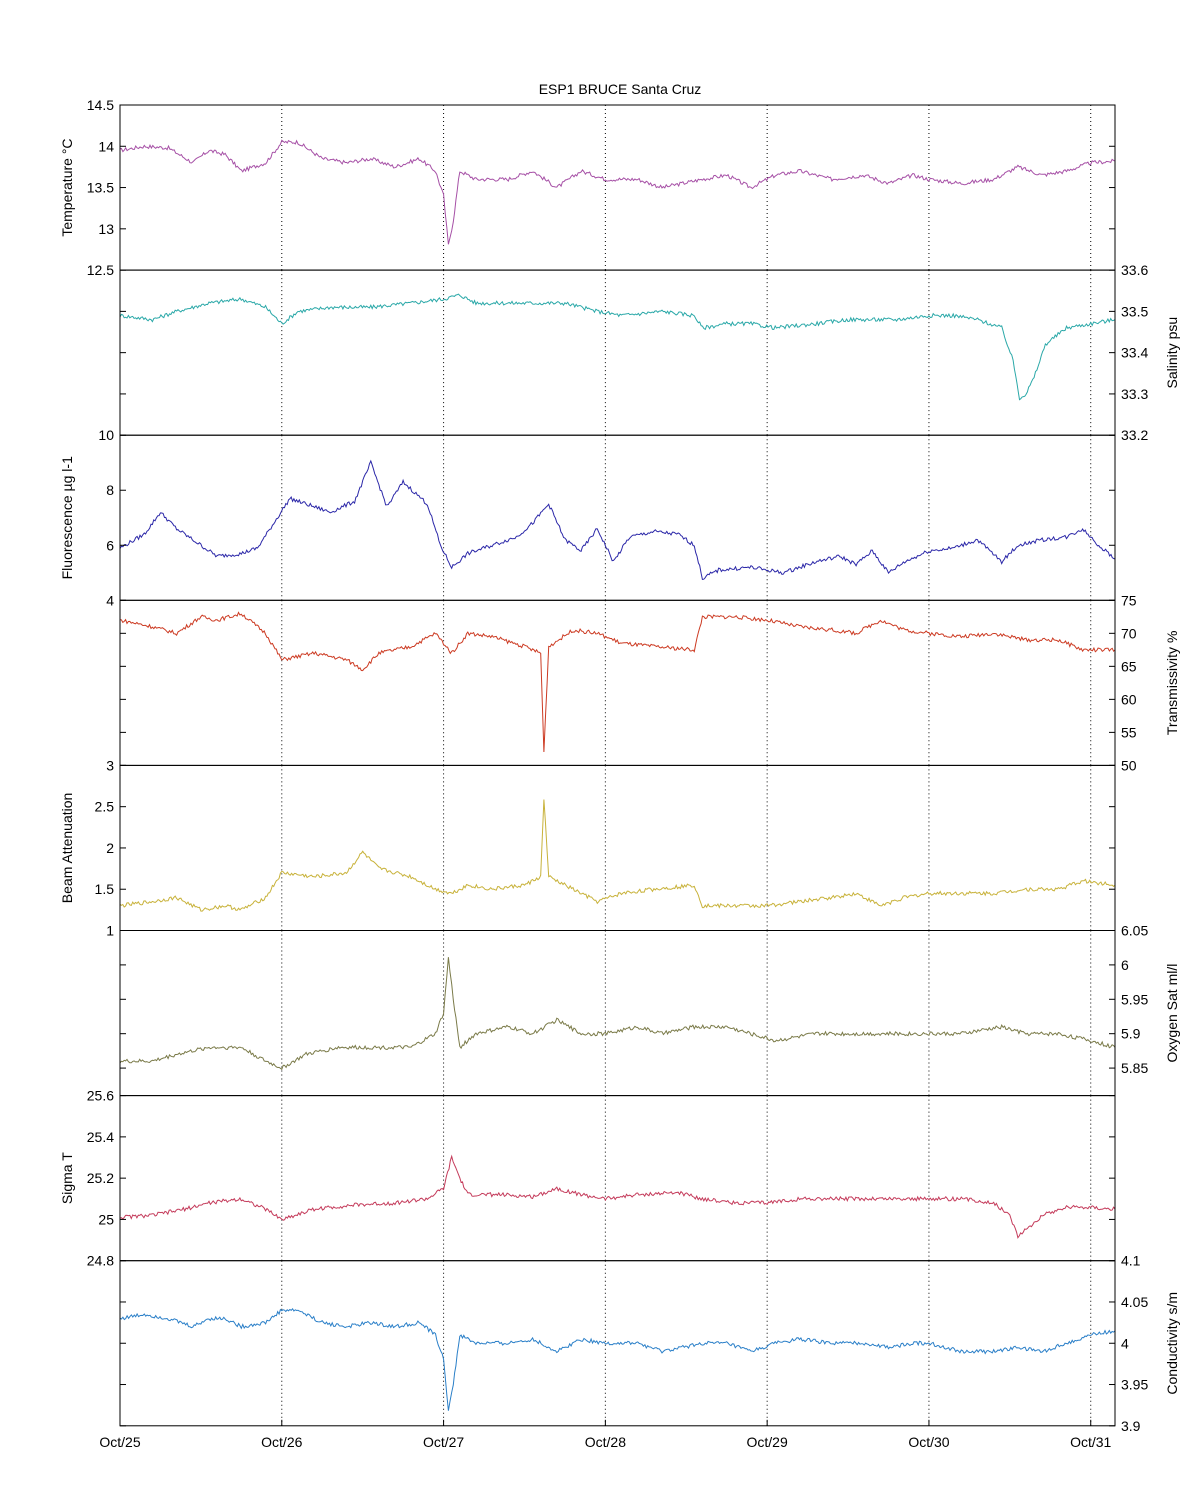 This screenshot has width=1200, height=1501. Describe the element at coordinates (1134, 353) in the screenshot. I see `y-tick-label: 33.4` at that location.